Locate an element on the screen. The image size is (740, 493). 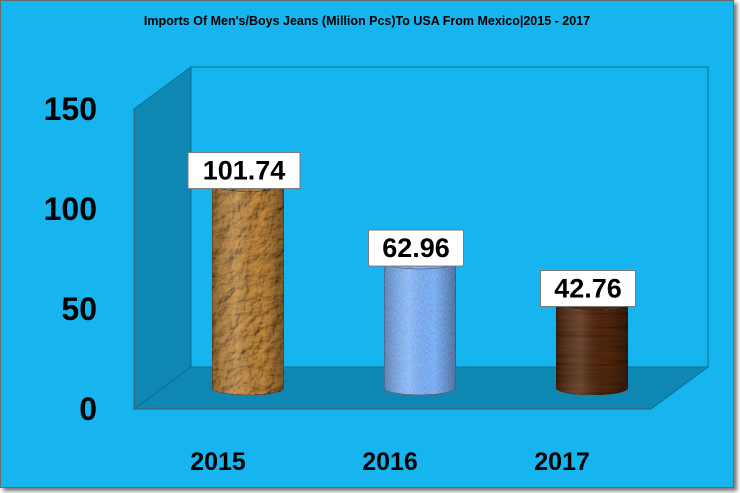
x-tick-label: 2017 is located at coordinates (562, 462).